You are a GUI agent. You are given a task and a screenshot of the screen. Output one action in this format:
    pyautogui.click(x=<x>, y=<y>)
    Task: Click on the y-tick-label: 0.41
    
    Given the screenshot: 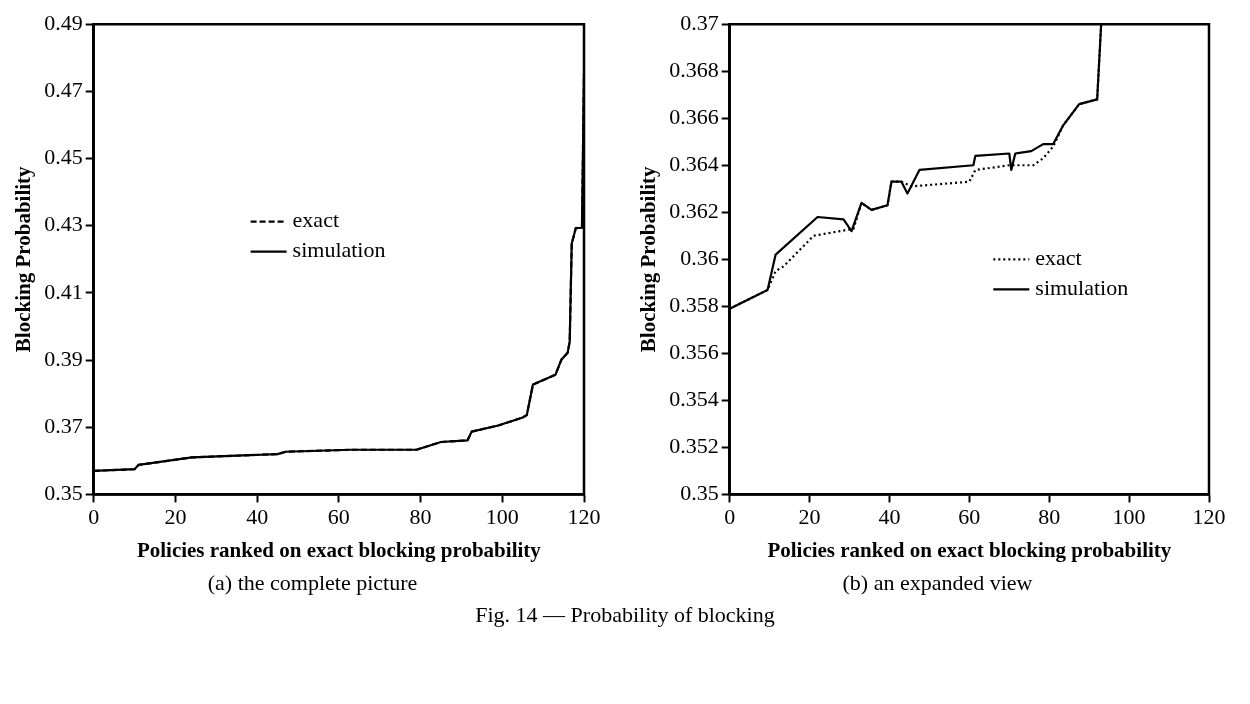 What is the action you would take?
    pyautogui.click(x=63, y=291)
    